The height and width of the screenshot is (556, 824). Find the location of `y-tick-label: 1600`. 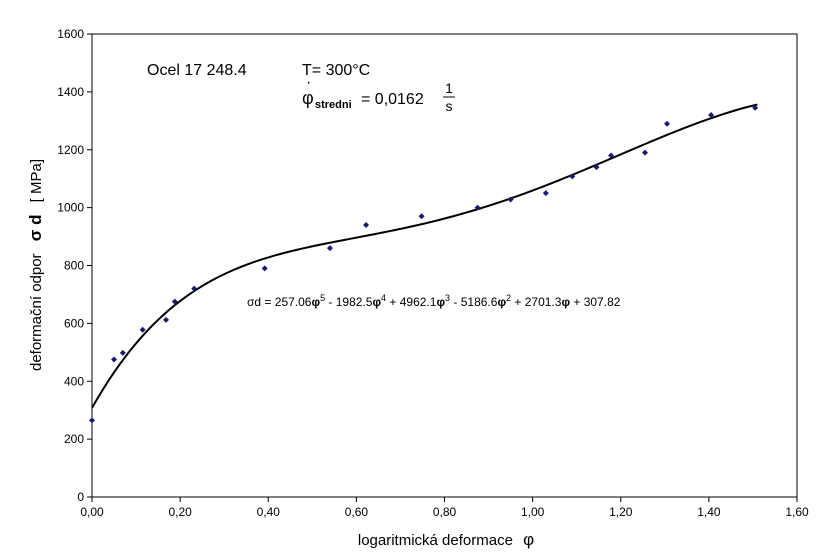

y-tick-label: 1600 is located at coordinates (70, 34).